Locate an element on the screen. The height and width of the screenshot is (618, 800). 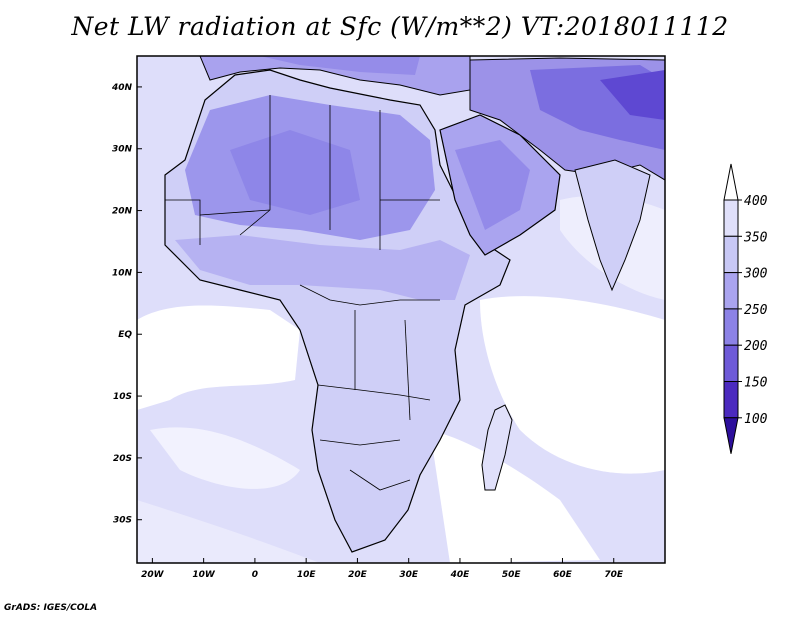
colorbar-label: 300 is located at coordinates (755, 274).